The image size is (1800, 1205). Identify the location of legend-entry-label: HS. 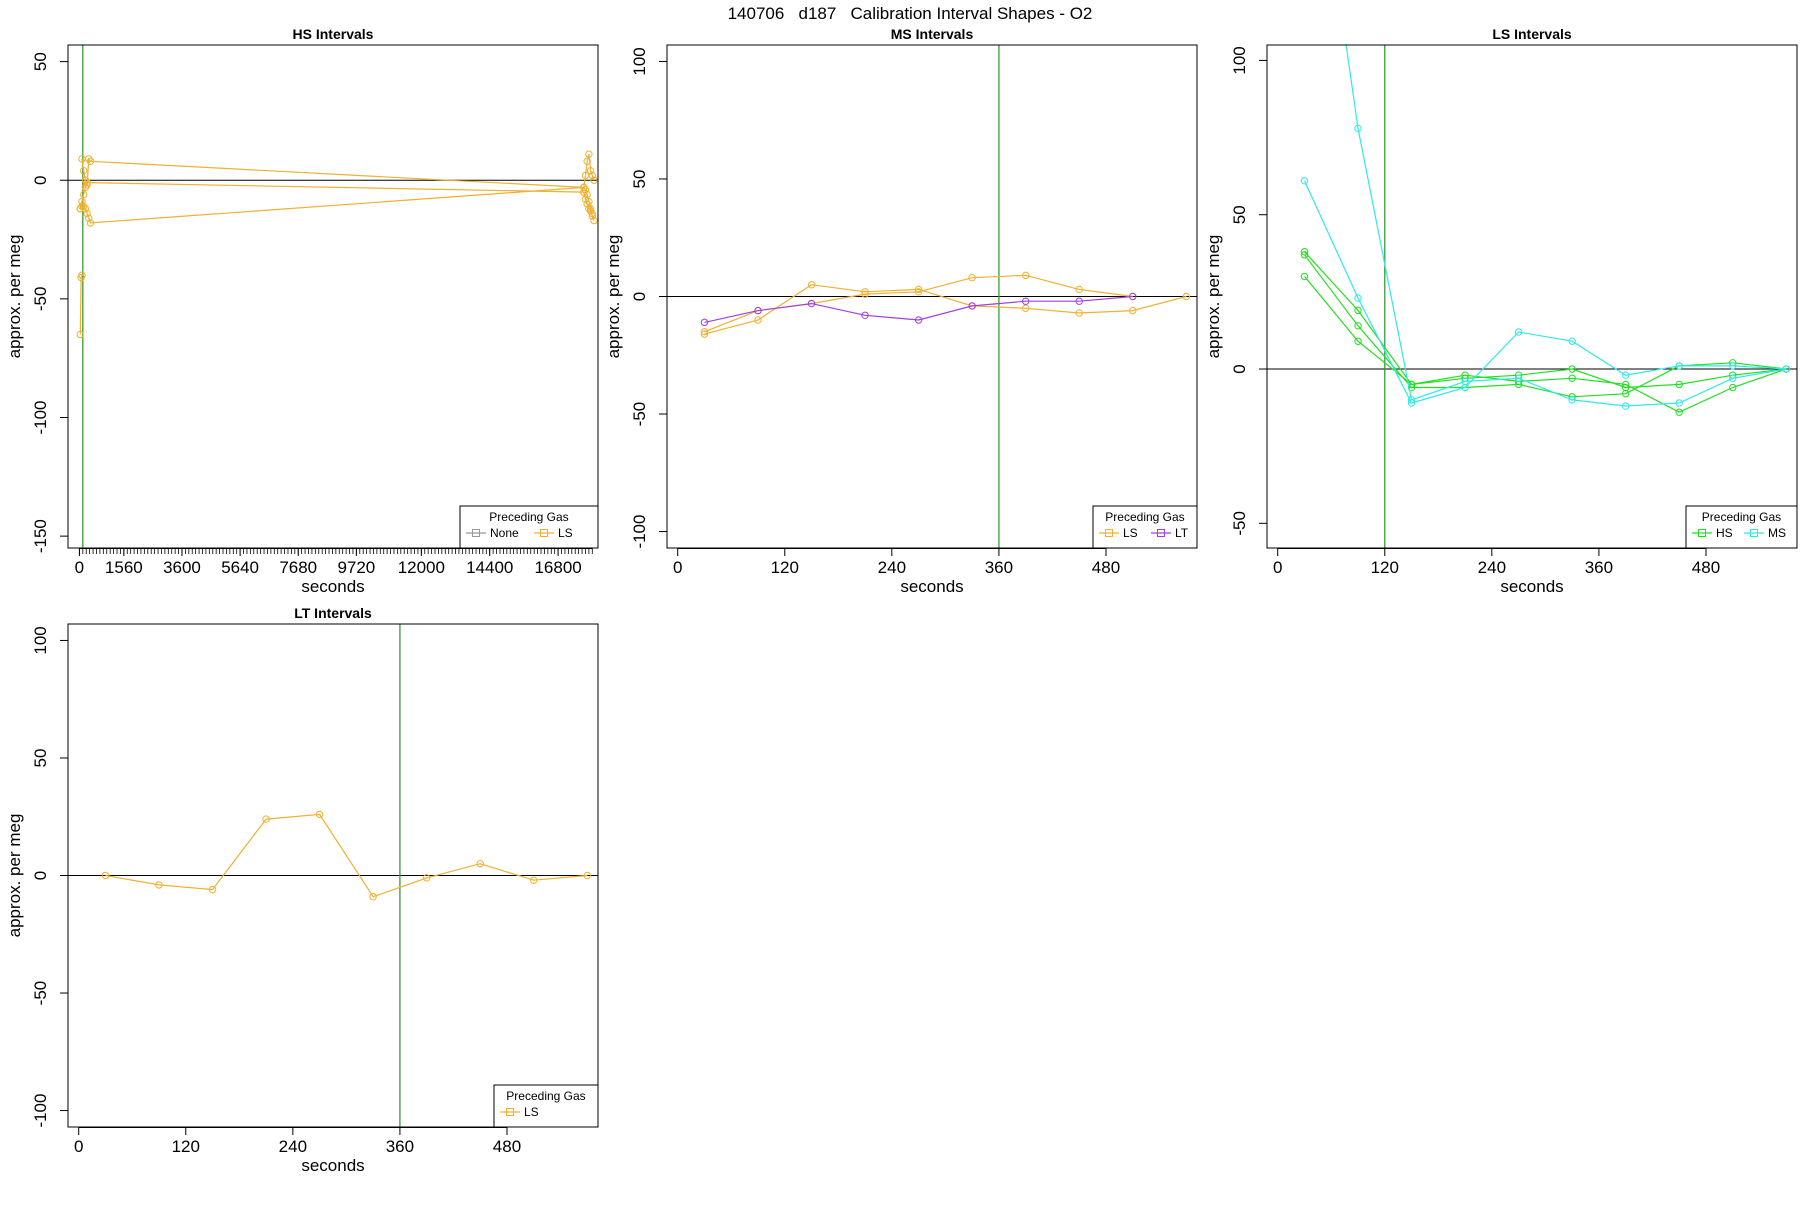
(1724, 533).